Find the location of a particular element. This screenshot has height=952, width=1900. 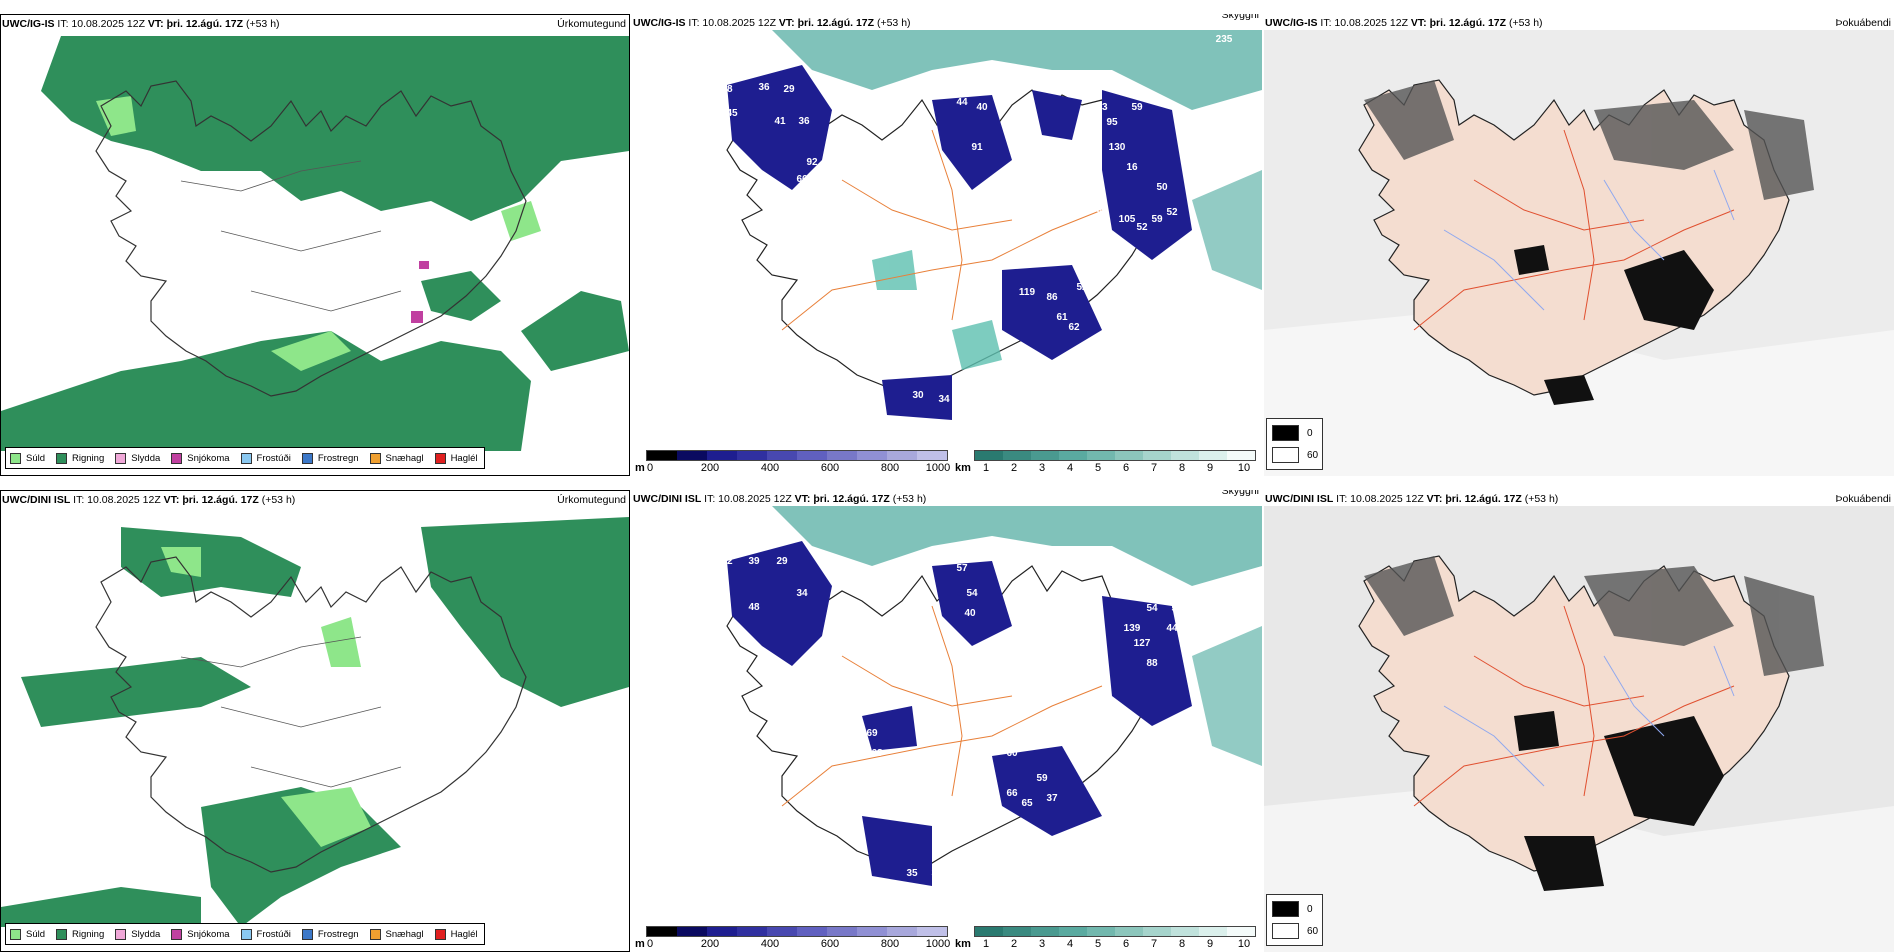

visibility-value-label: 35 is located at coordinates (912, 873).